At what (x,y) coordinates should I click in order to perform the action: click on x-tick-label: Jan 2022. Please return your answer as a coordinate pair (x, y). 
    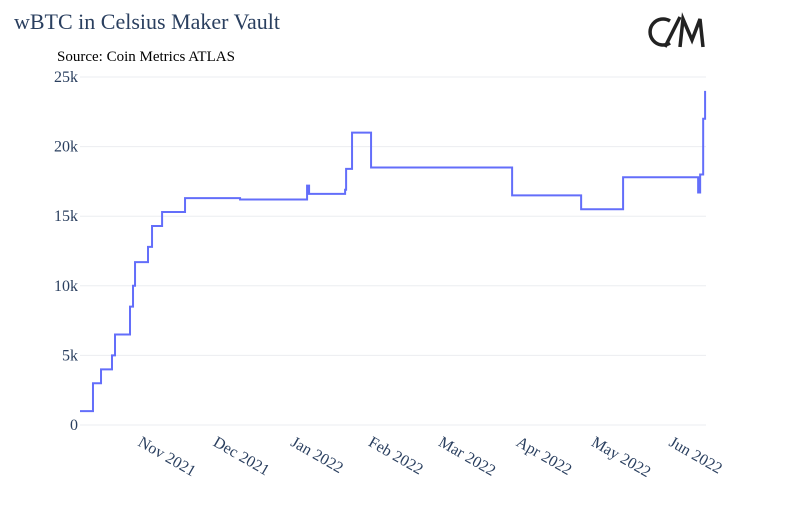
    Looking at the image, I should click on (317, 455).